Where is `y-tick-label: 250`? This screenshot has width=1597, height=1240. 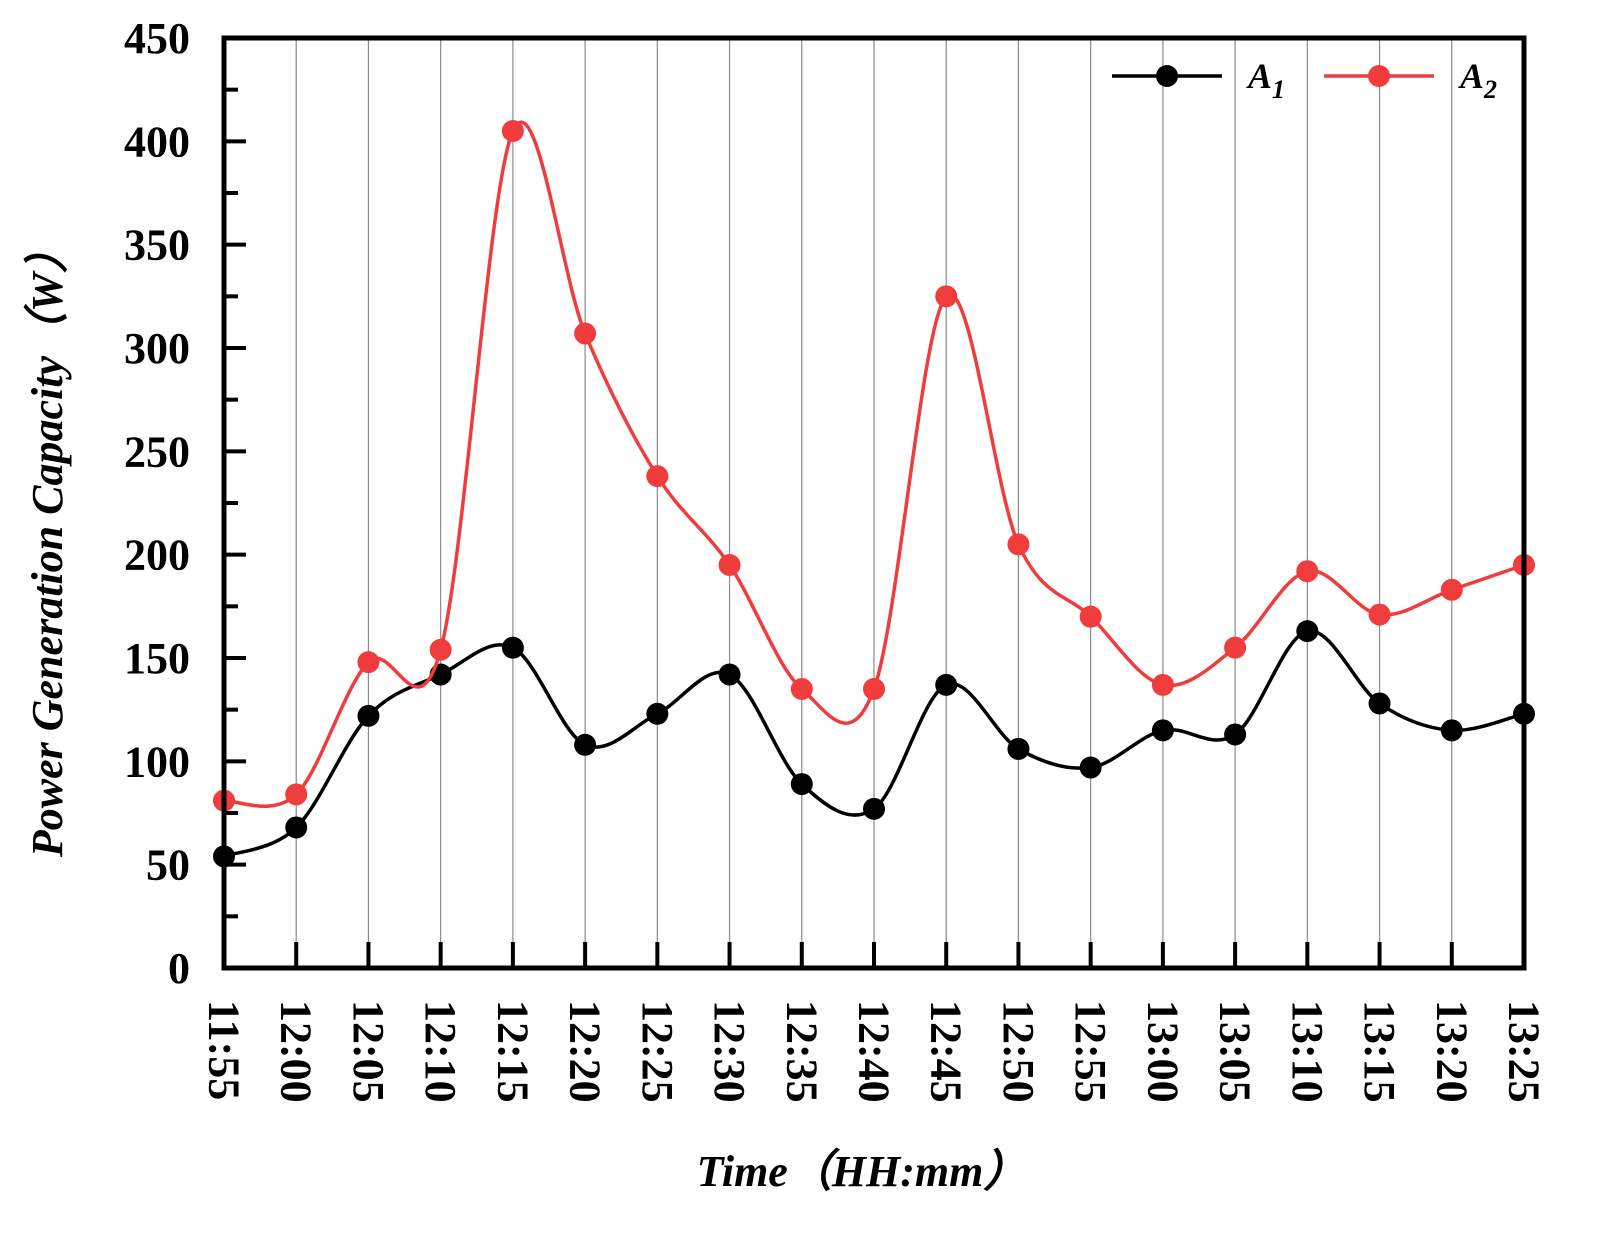
y-tick-label: 250 is located at coordinates (157, 451).